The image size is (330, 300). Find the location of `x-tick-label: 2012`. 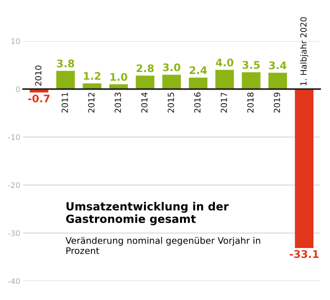

x-tick-label: 2012 is located at coordinates (91, 102).